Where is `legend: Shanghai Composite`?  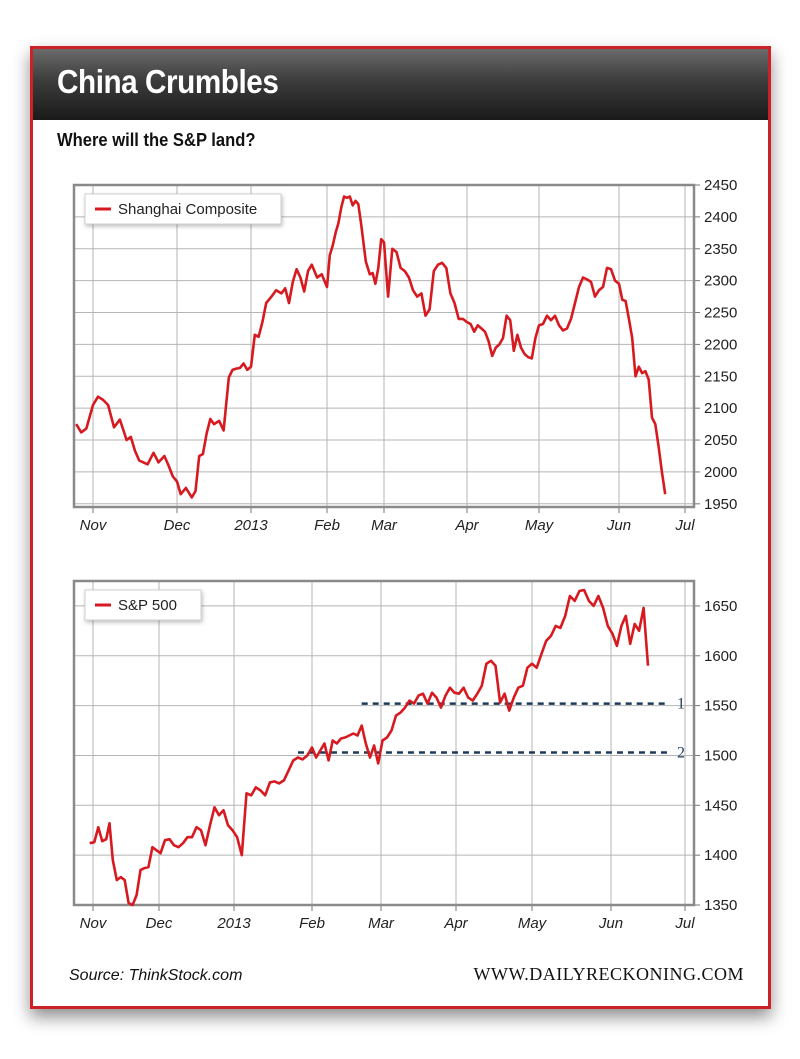
legend: Shanghai Composite is located at coordinates (183, 209).